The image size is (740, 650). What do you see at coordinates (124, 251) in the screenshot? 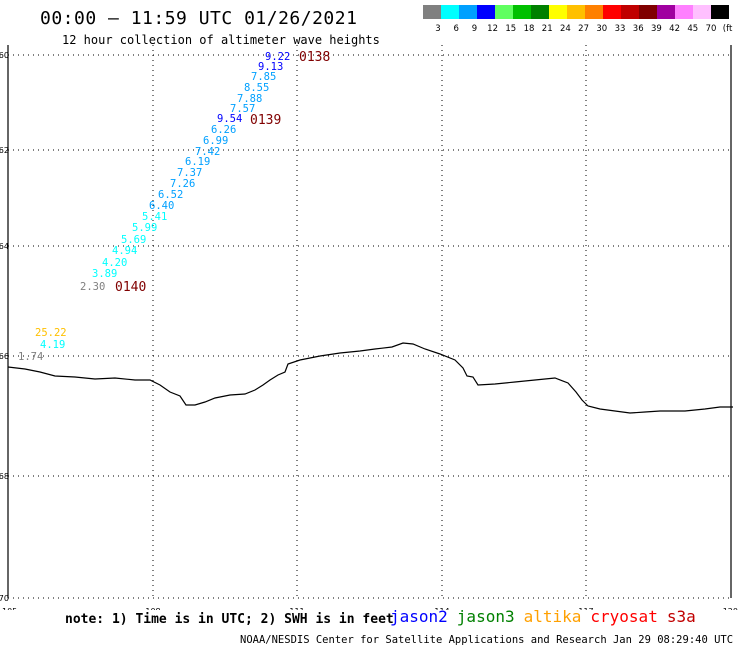
I see `wave-height-value: 4.94` at bounding box center [124, 251].